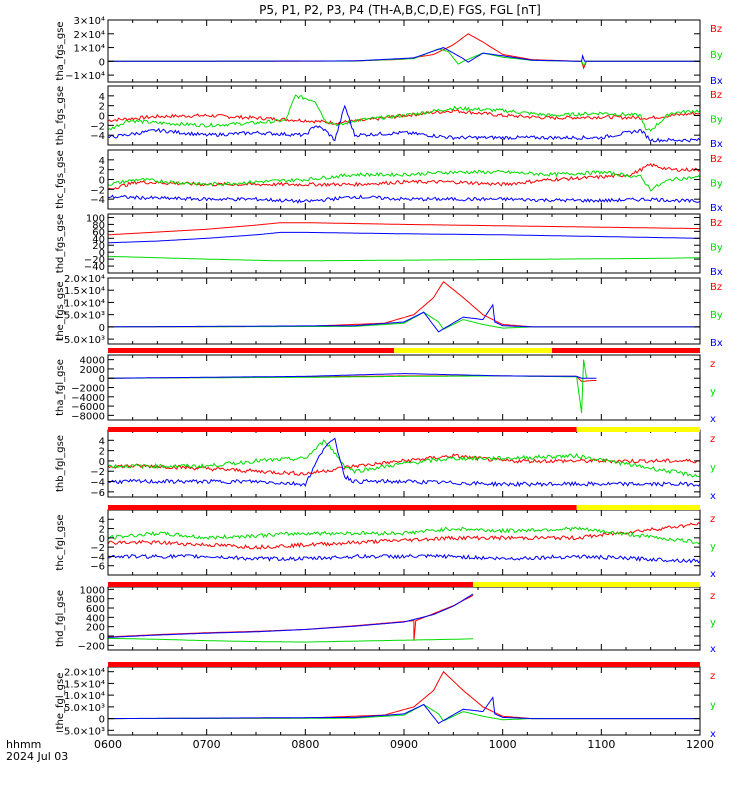 The height and width of the screenshot is (800, 750). Describe the element at coordinates (207, 744) in the screenshot. I see `x-tick-label: 0700` at that location.